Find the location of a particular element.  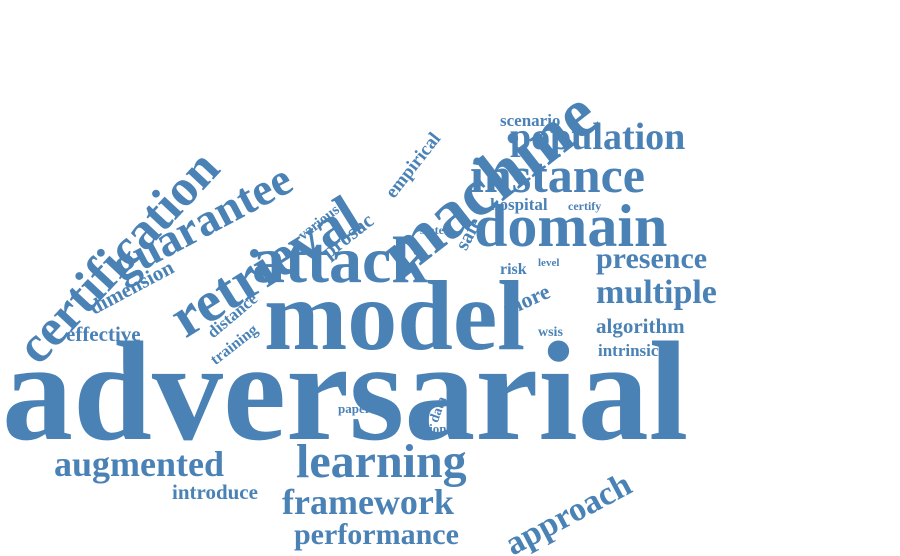

word-multiple: multiple is located at coordinates (656, 293).